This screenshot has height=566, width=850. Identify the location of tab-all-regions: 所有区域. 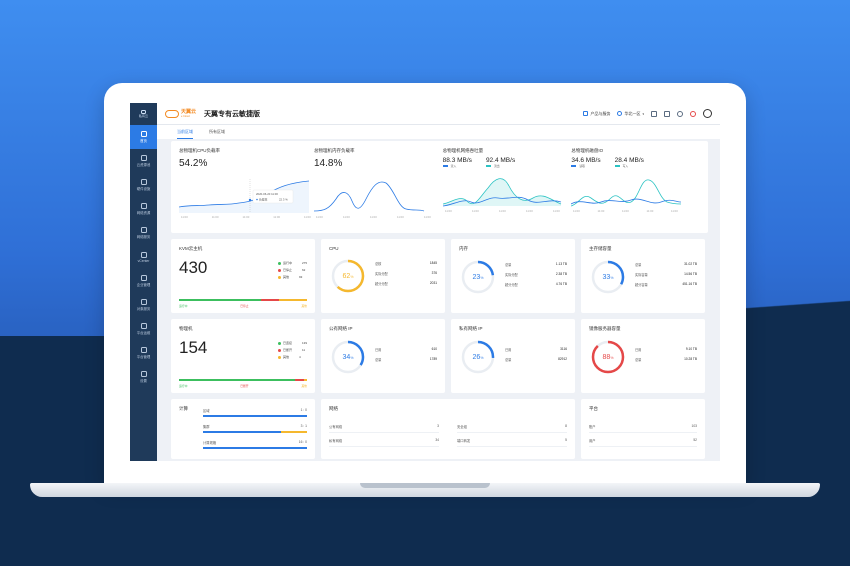
(217, 131).